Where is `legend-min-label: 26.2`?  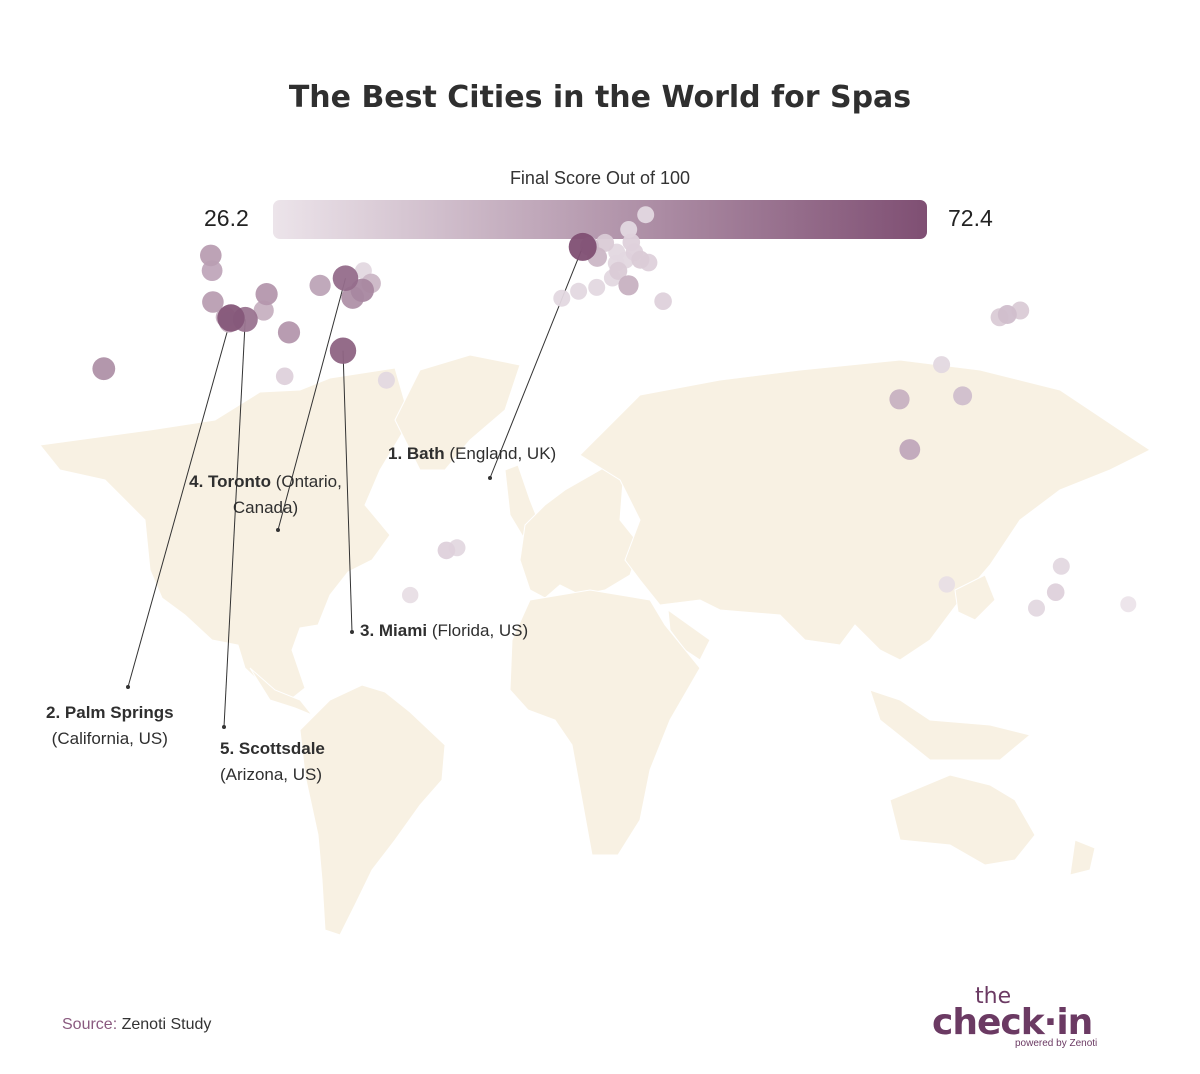 legend-min-label: 26.2 is located at coordinates (226, 218).